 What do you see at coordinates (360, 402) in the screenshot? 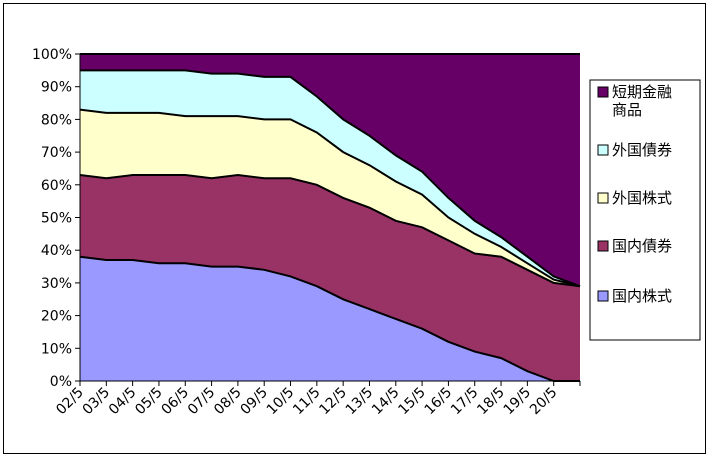
I see `x-tick-label: 13/5` at bounding box center [360, 402].